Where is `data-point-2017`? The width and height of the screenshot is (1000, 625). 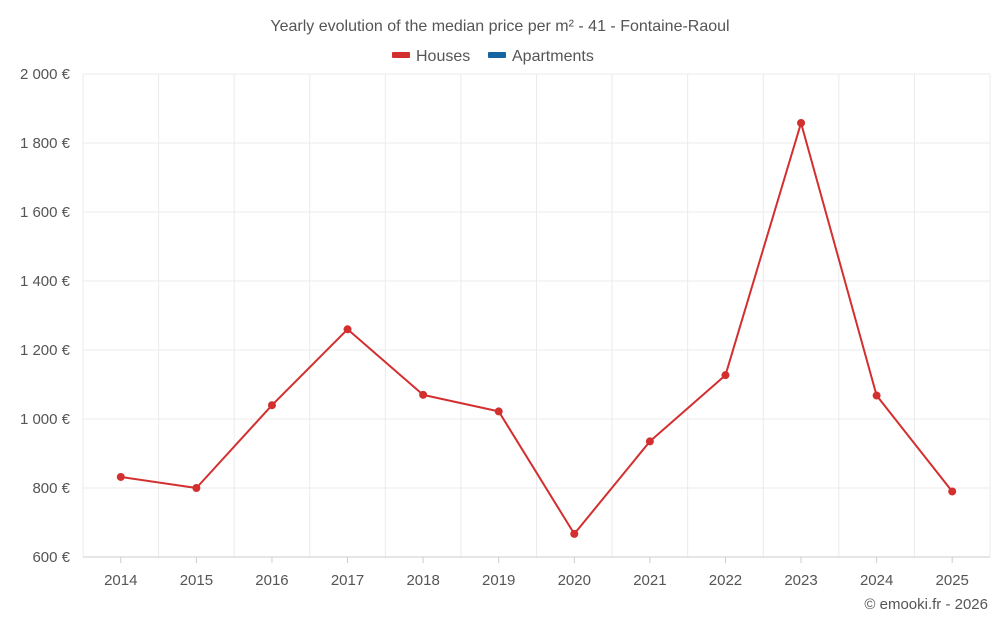 data-point-2017 is located at coordinates (347, 329).